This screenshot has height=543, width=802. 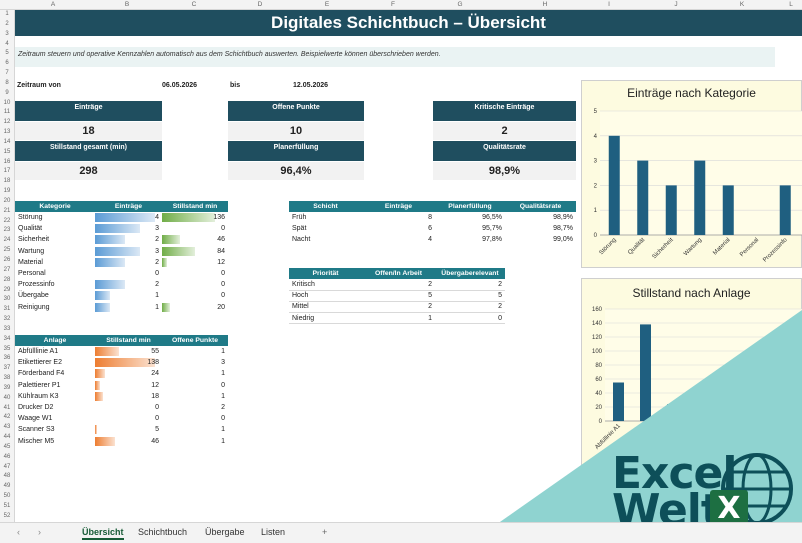 What do you see at coordinates (7, 132) in the screenshot?
I see `row-header-13: 13` at bounding box center [7, 132].